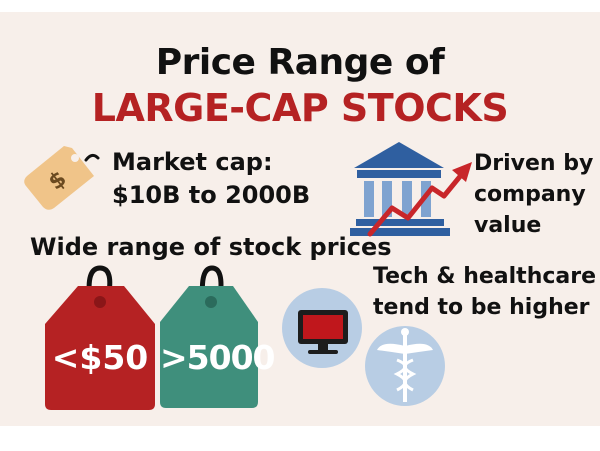 Image resolution: width=600 pixels, height=451 pixels. Describe the element at coordinates (209, 336) in the screenshot. I see `green-price-tag-icon` at that location.